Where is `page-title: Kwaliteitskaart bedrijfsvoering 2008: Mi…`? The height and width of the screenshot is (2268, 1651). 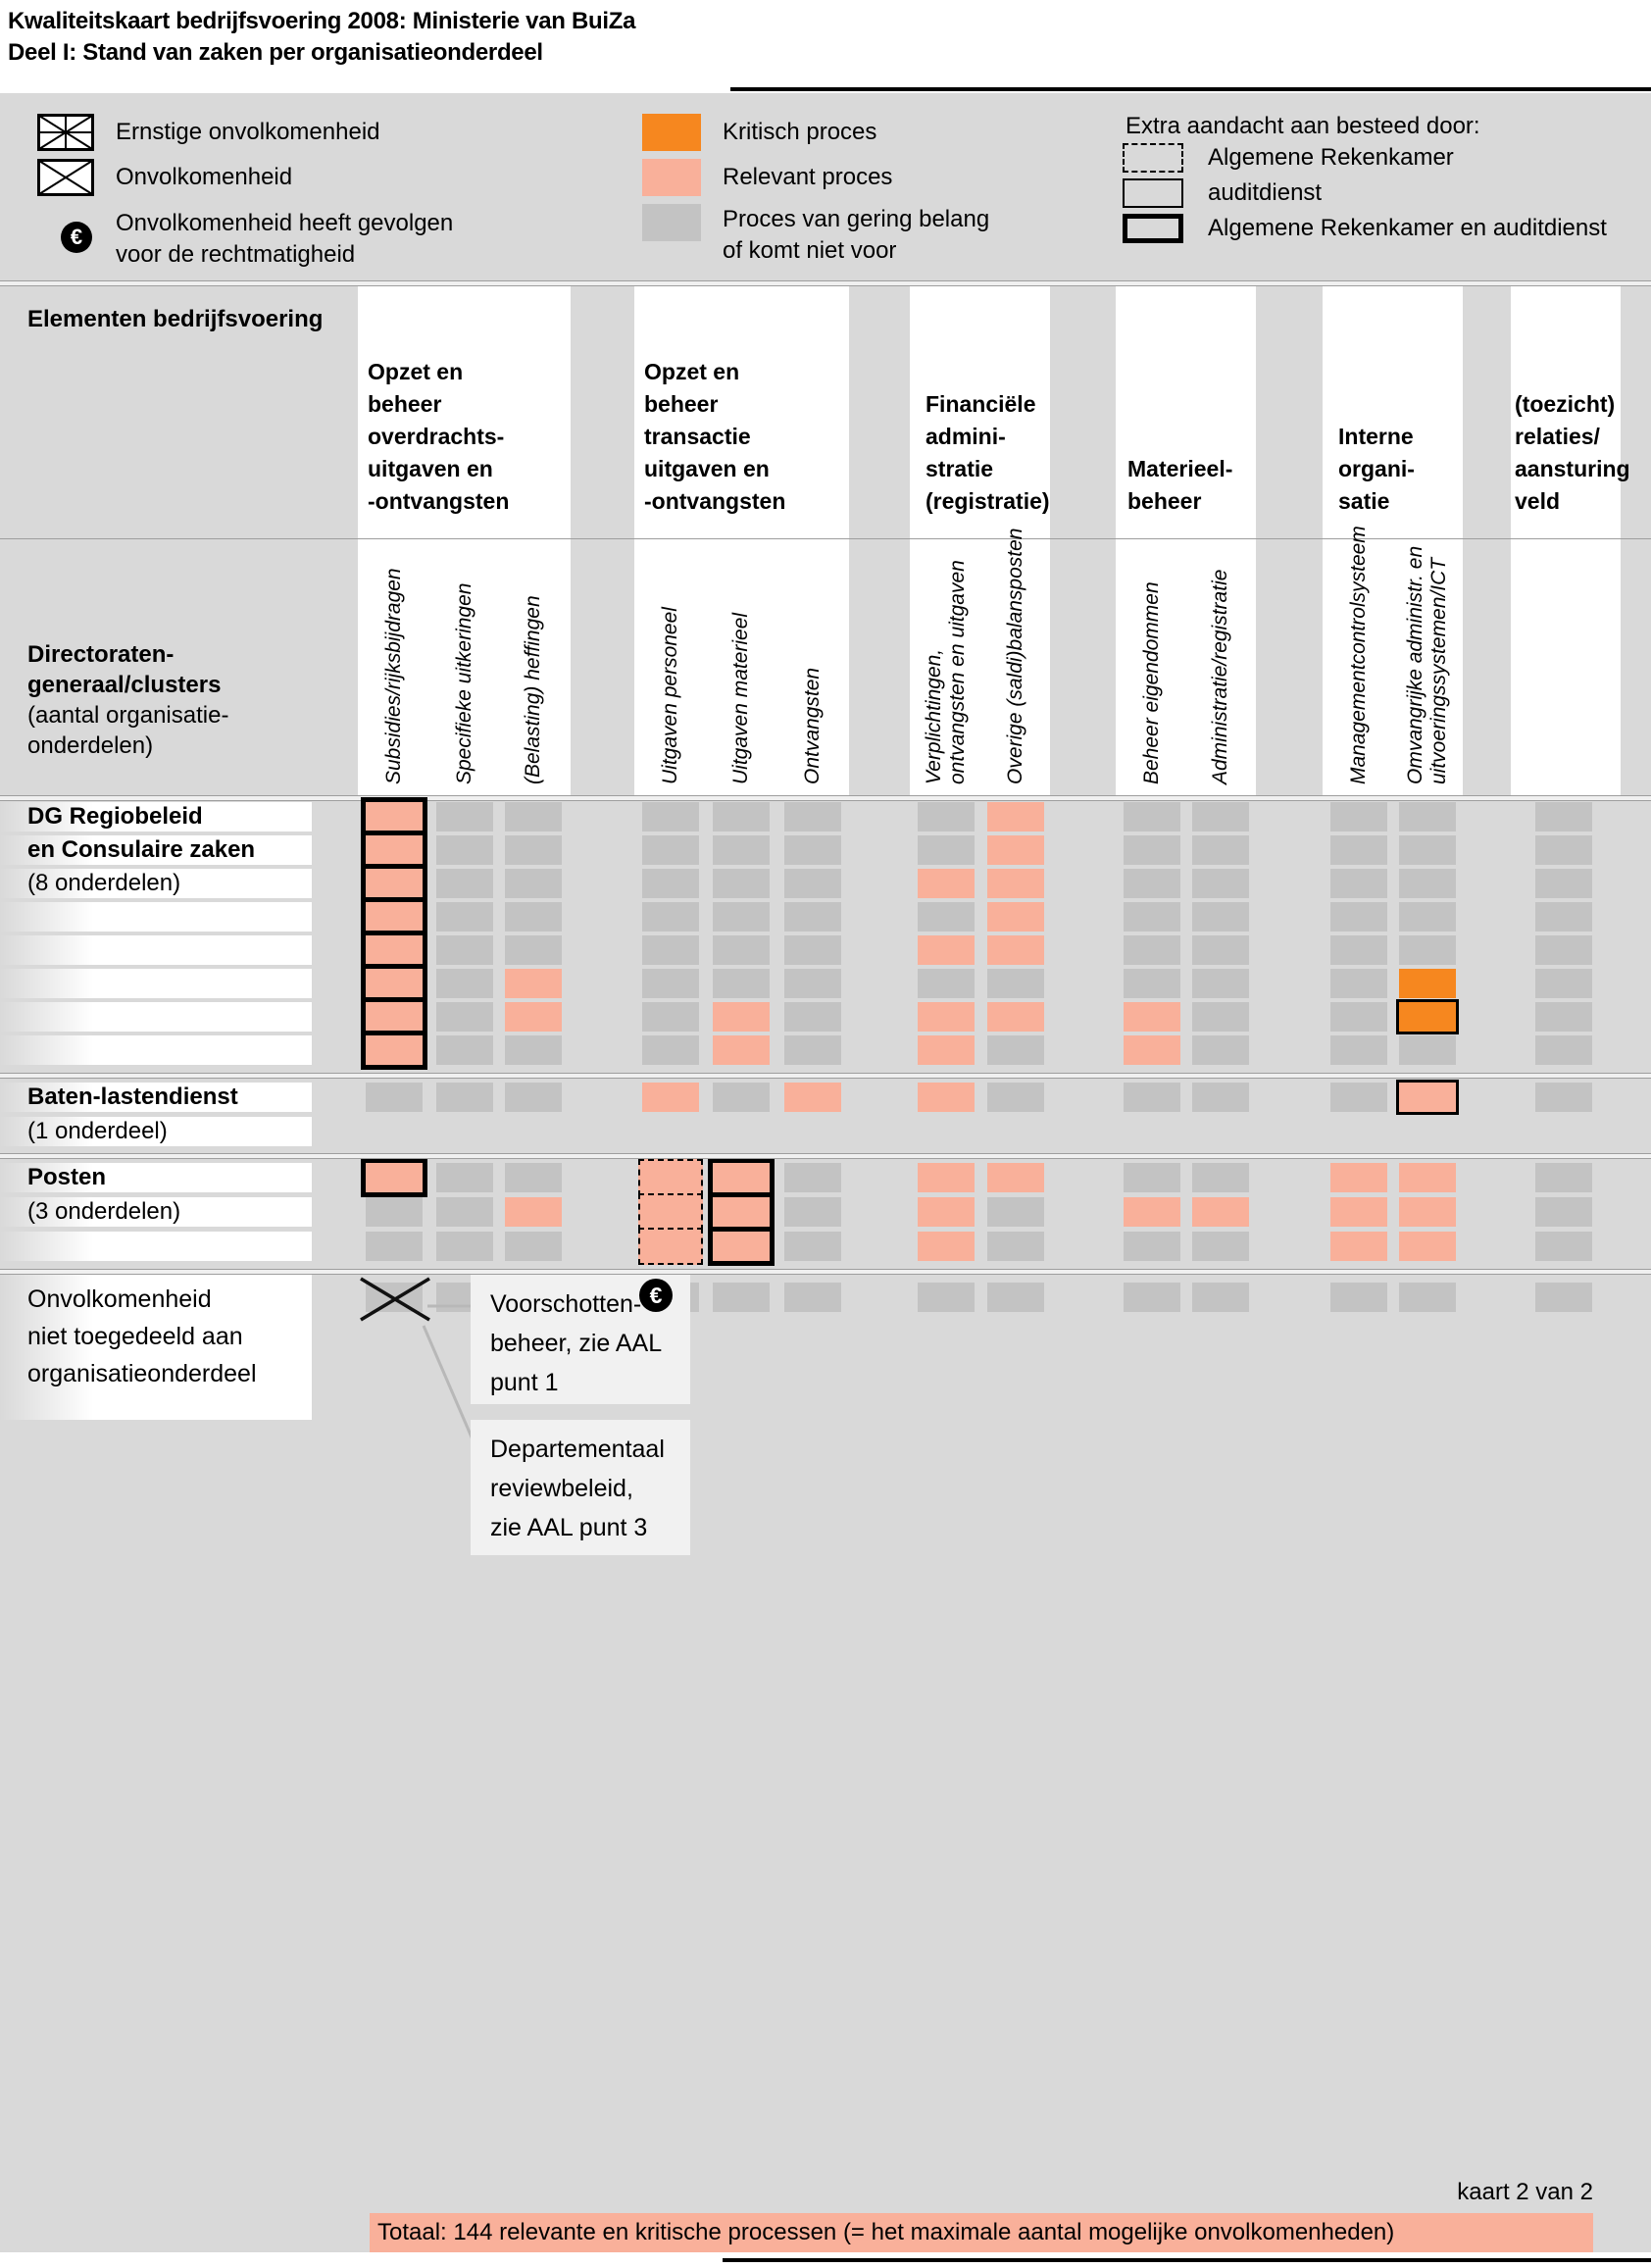
page-title: Kwaliteitskaart bedrijfsvoering 2008: Mi… is located at coordinates (322, 37).